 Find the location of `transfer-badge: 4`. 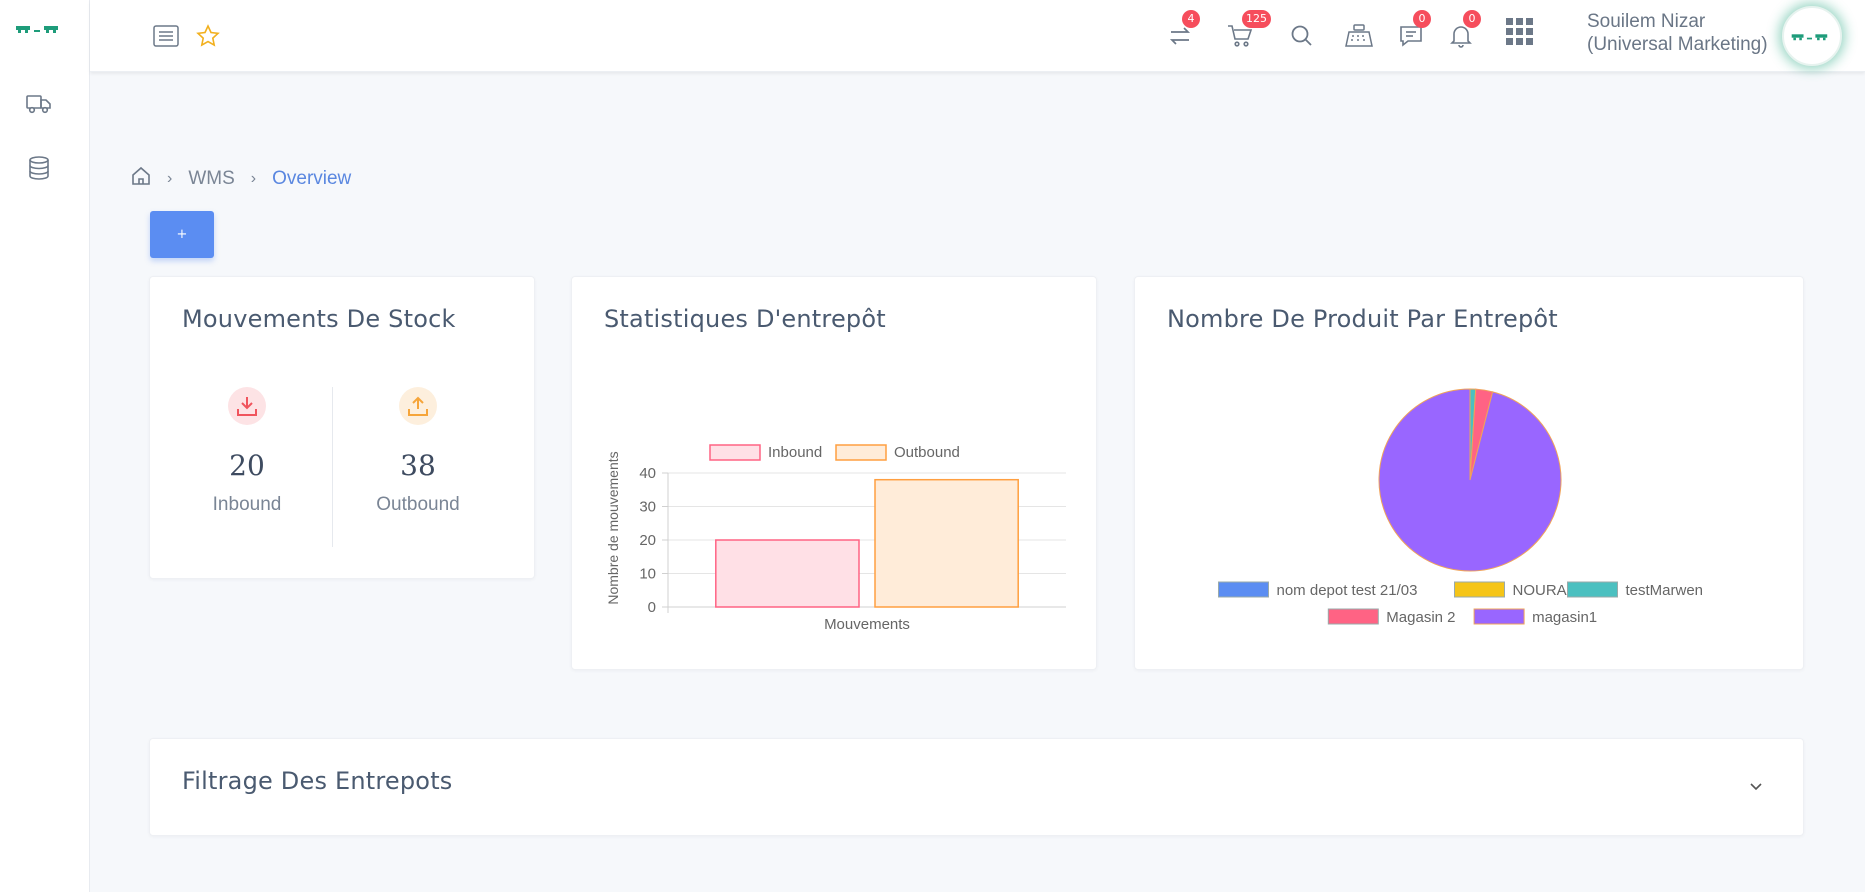

transfer-badge: 4 is located at coordinates (1191, 19).